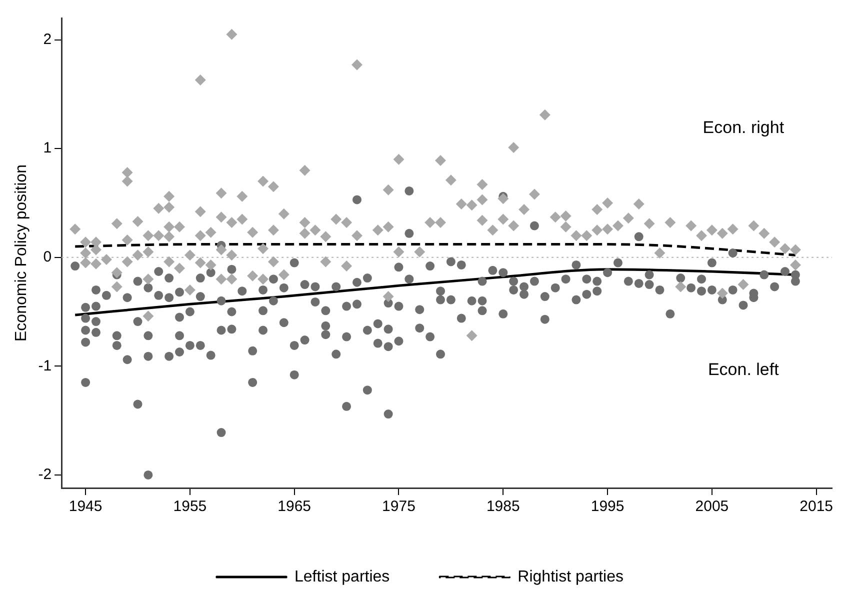  I want to click on x-tick-label: 1965, so click(295, 507).